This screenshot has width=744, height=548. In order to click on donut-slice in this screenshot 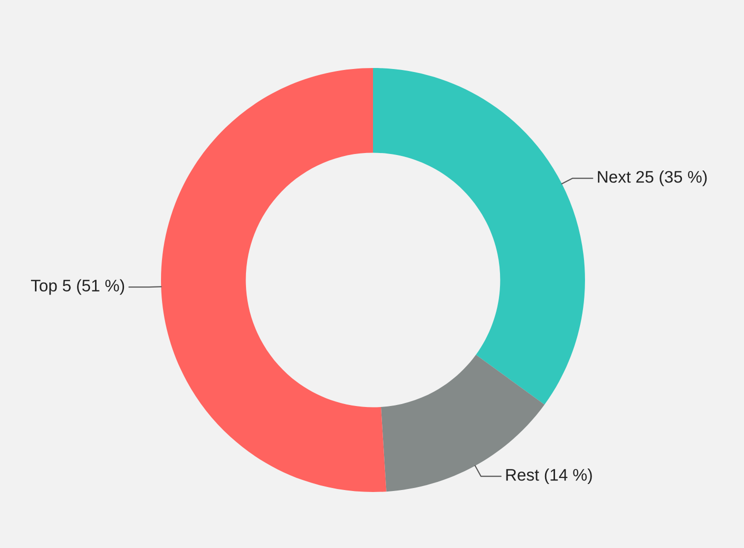, I will do `click(462, 423)`.